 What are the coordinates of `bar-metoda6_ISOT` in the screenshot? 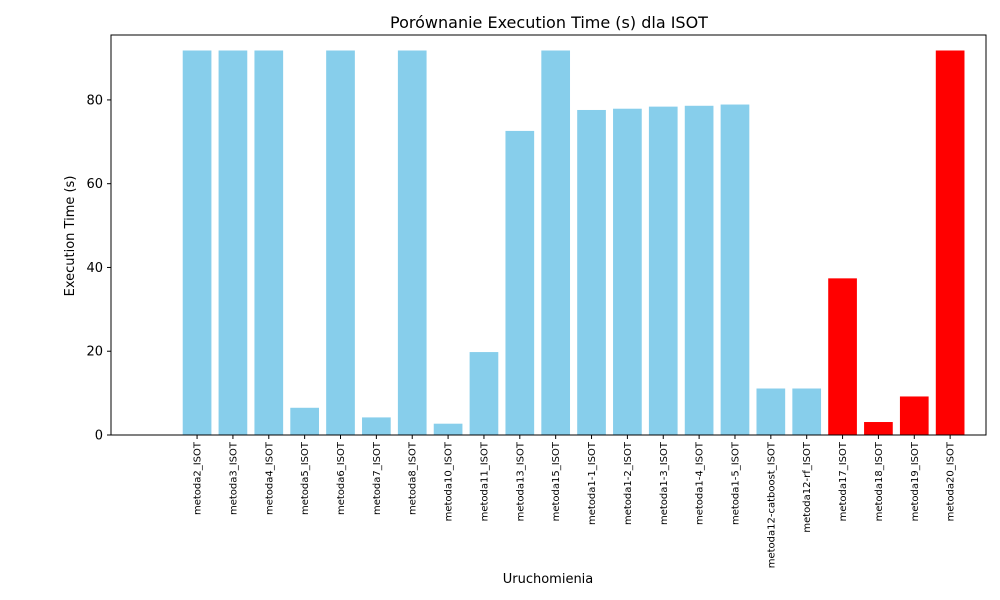 It's located at (340, 243).